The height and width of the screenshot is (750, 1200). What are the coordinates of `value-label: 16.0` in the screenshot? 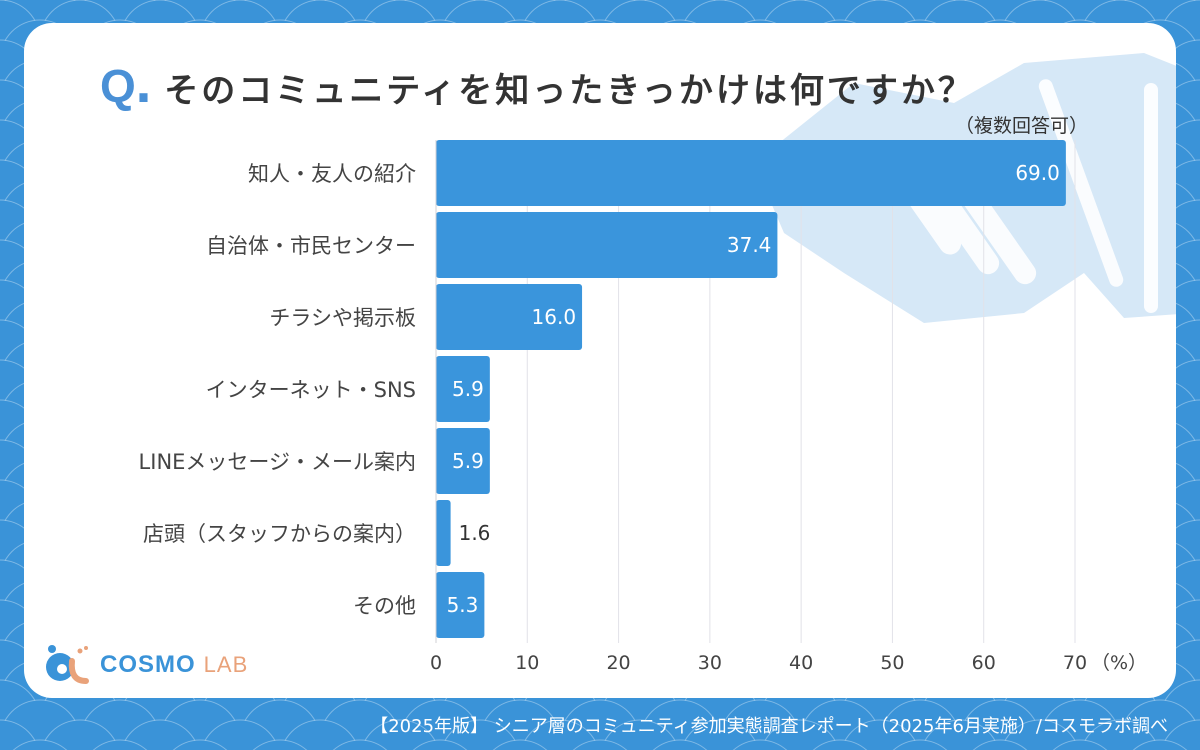 It's located at (554, 317).